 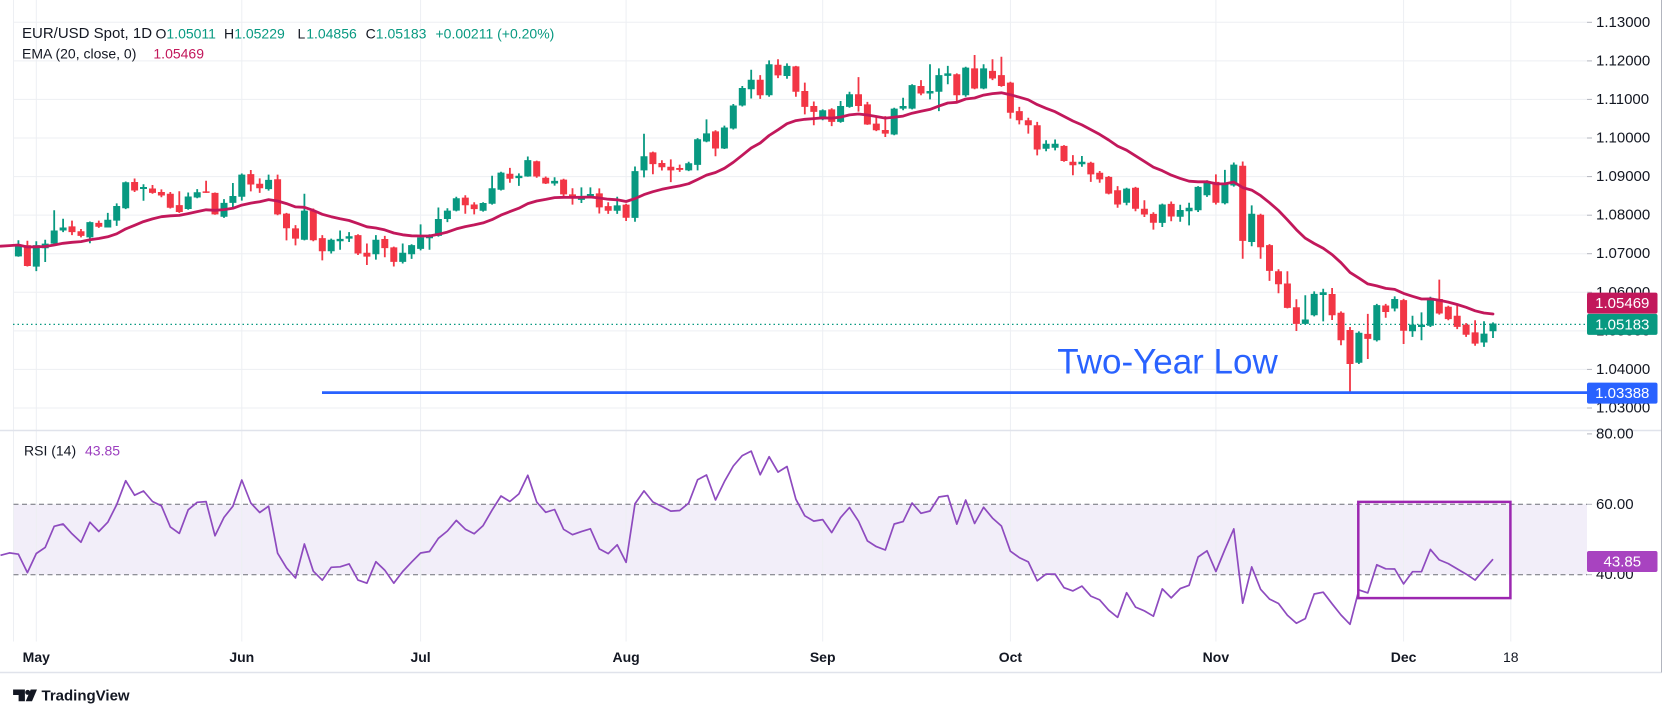 I want to click on svg-text: 1.09000, so click(x=1623, y=176).